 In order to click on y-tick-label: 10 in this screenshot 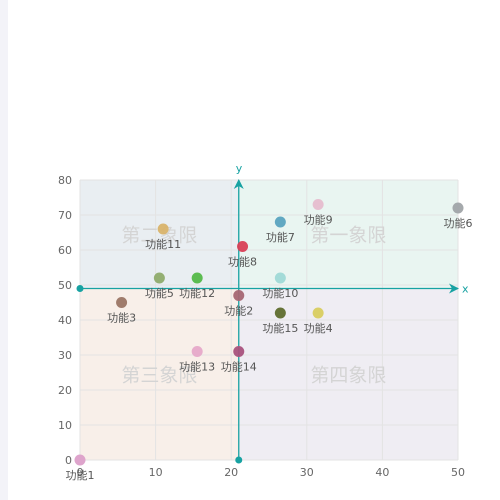, I will do `click(65, 425)`.